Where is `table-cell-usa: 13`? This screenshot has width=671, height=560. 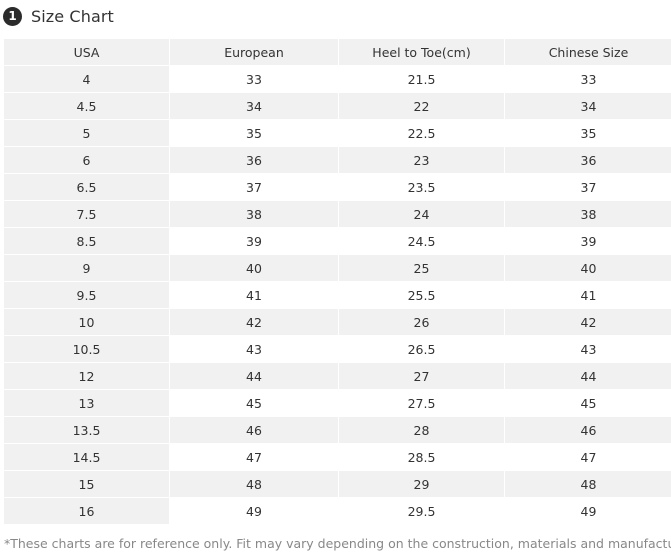
table-cell-usa: 13 is located at coordinates (86, 403).